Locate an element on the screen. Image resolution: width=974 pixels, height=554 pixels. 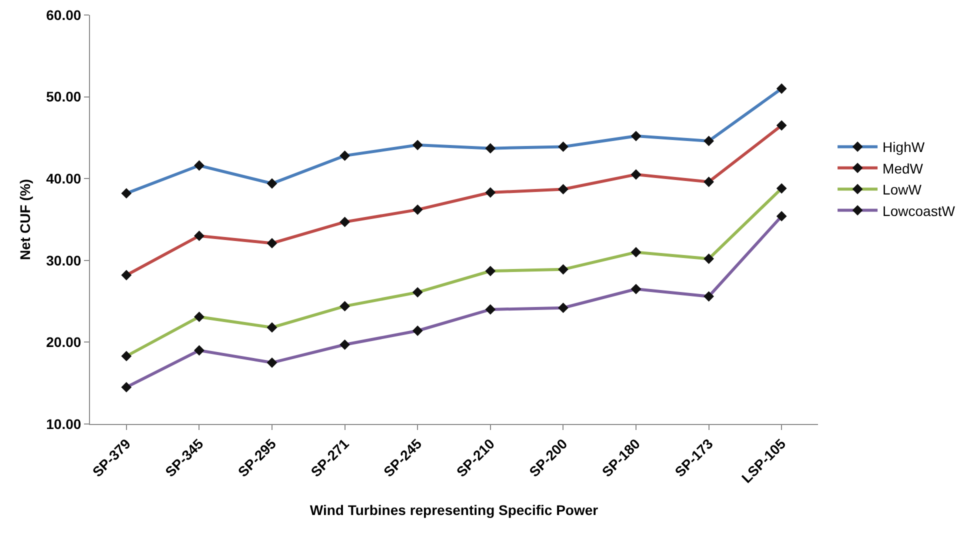
legend-label: MedW is located at coordinates (903, 168).